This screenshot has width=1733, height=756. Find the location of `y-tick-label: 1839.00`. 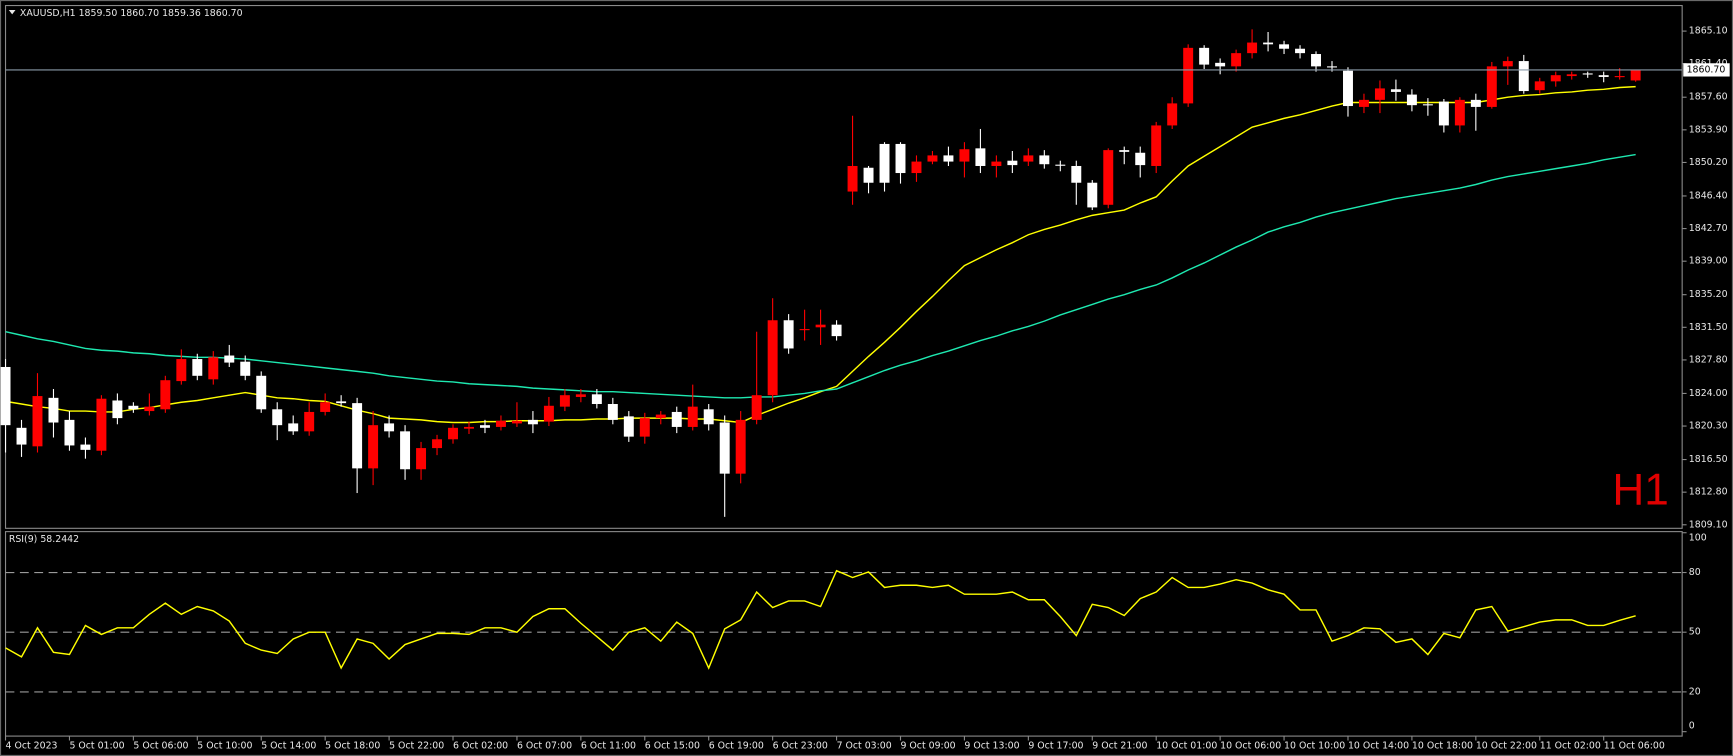

y-tick-label: 1839.00 is located at coordinates (1708, 261).